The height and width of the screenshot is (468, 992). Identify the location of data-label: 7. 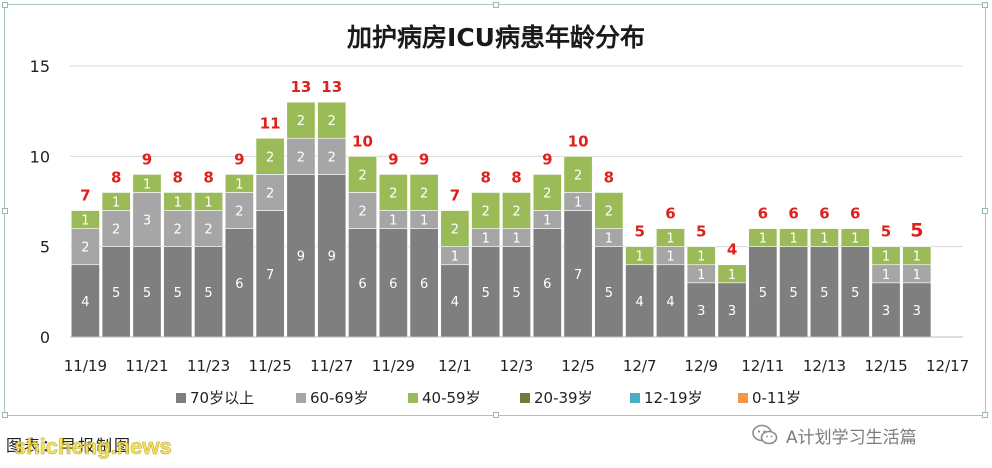
(270, 275).